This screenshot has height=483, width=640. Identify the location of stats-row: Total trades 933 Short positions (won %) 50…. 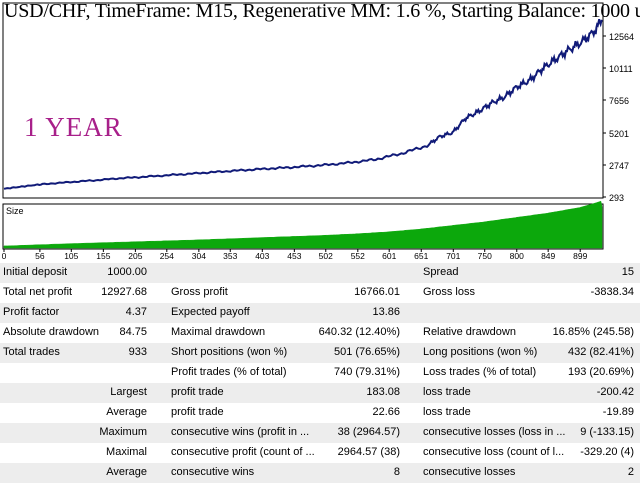
(320, 353).